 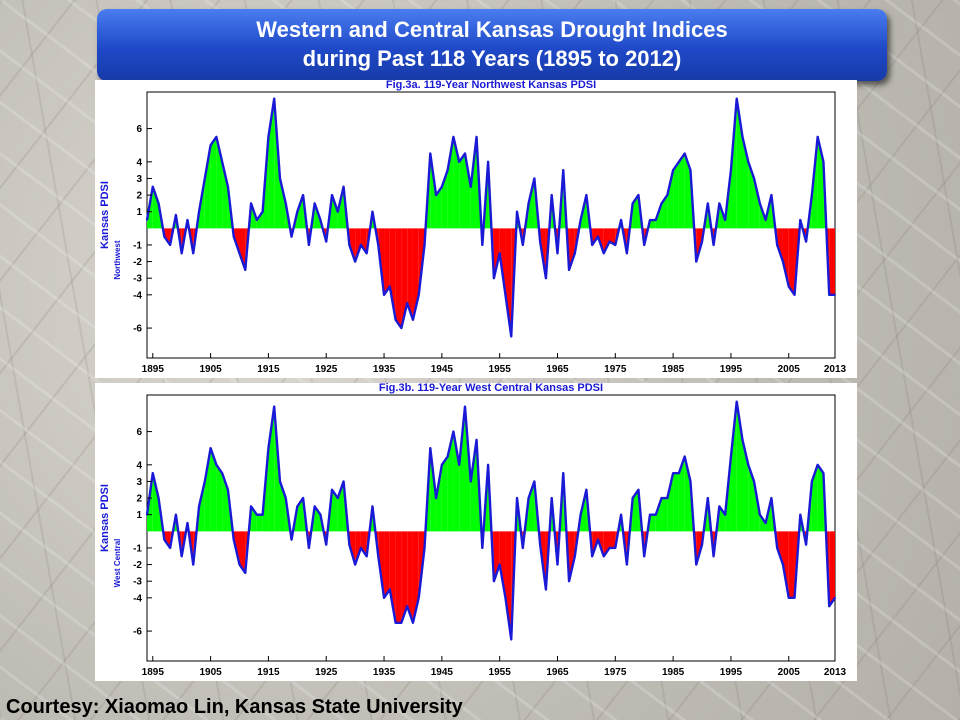 What do you see at coordinates (384, 672) in the screenshot?
I see `west-central-x-tick-label: 1935` at bounding box center [384, 672].